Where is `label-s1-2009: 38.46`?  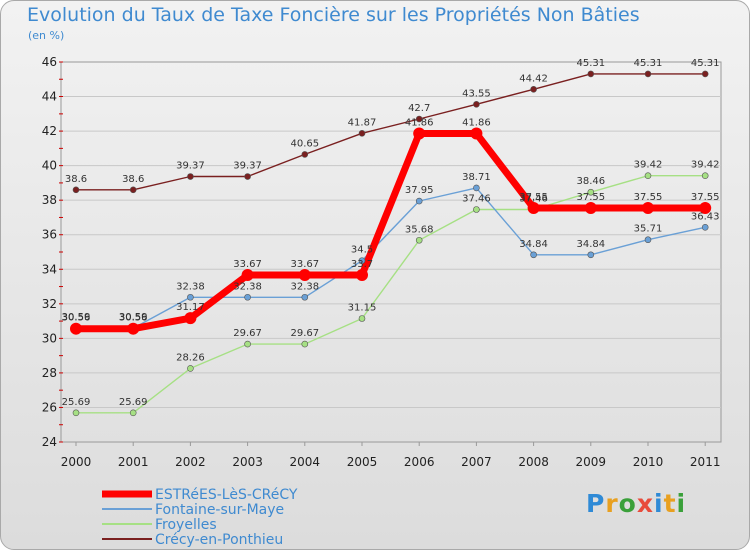
label-s1-2009: 38.46 is located at coordinates (590, 181).